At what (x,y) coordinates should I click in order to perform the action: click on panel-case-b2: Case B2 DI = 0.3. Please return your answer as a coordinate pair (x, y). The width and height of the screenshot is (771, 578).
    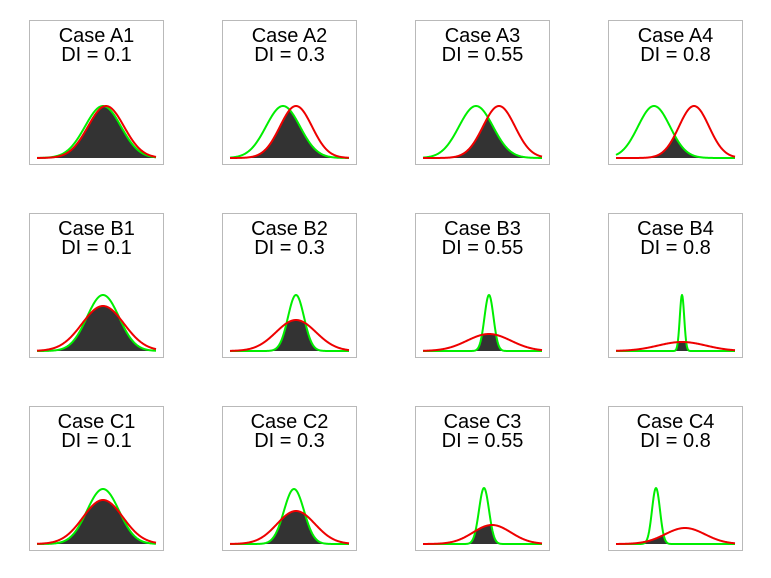
    Looking at the image, I should click on (289, 285).